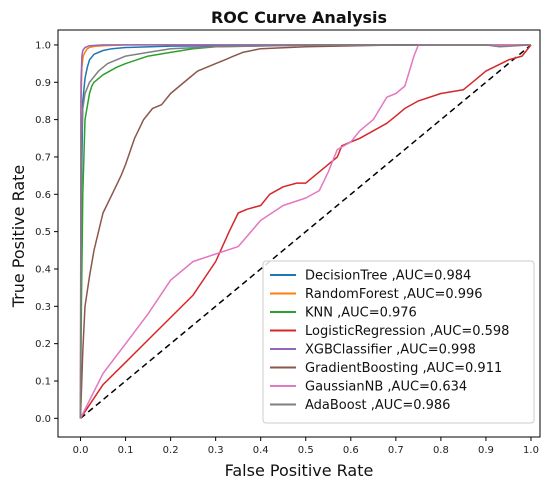 This screenshot has width=550, height=485. Describe the element at coordinates (386, 387) in the screenshot. I see `legend-item: GaussianNB ,AUC=0.634` at that location.